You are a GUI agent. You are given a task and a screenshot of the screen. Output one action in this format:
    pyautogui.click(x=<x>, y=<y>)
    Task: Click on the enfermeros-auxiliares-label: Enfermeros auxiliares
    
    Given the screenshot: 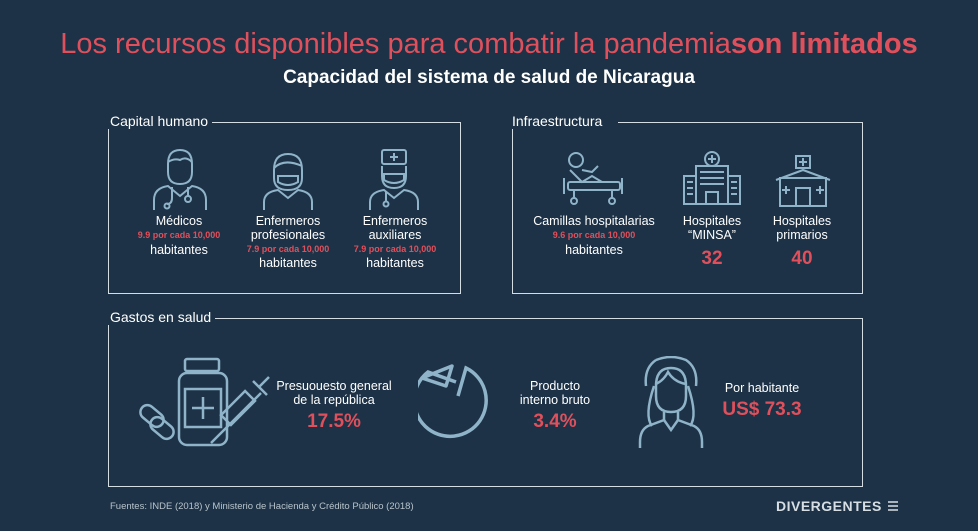 What is the action you would take?
    pyautogui.click(x=395, y=228)
    